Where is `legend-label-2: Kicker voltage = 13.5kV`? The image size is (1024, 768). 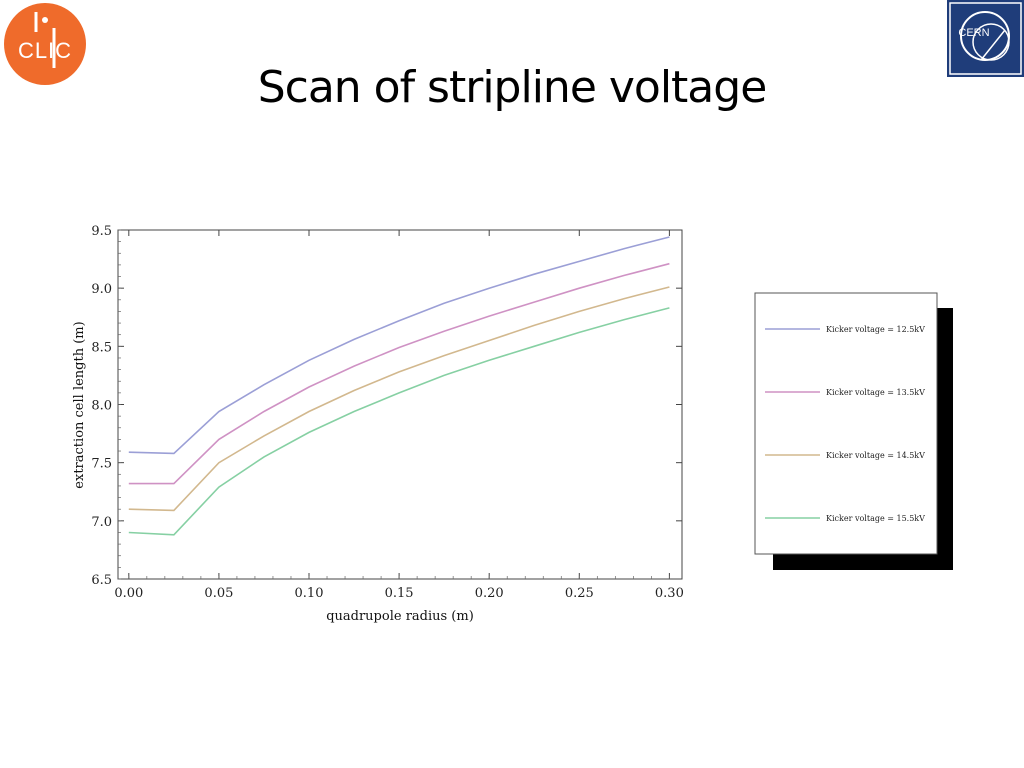 legend-label-2: Kicker voltage = 13.5kV is located at coordinates (875, 392).